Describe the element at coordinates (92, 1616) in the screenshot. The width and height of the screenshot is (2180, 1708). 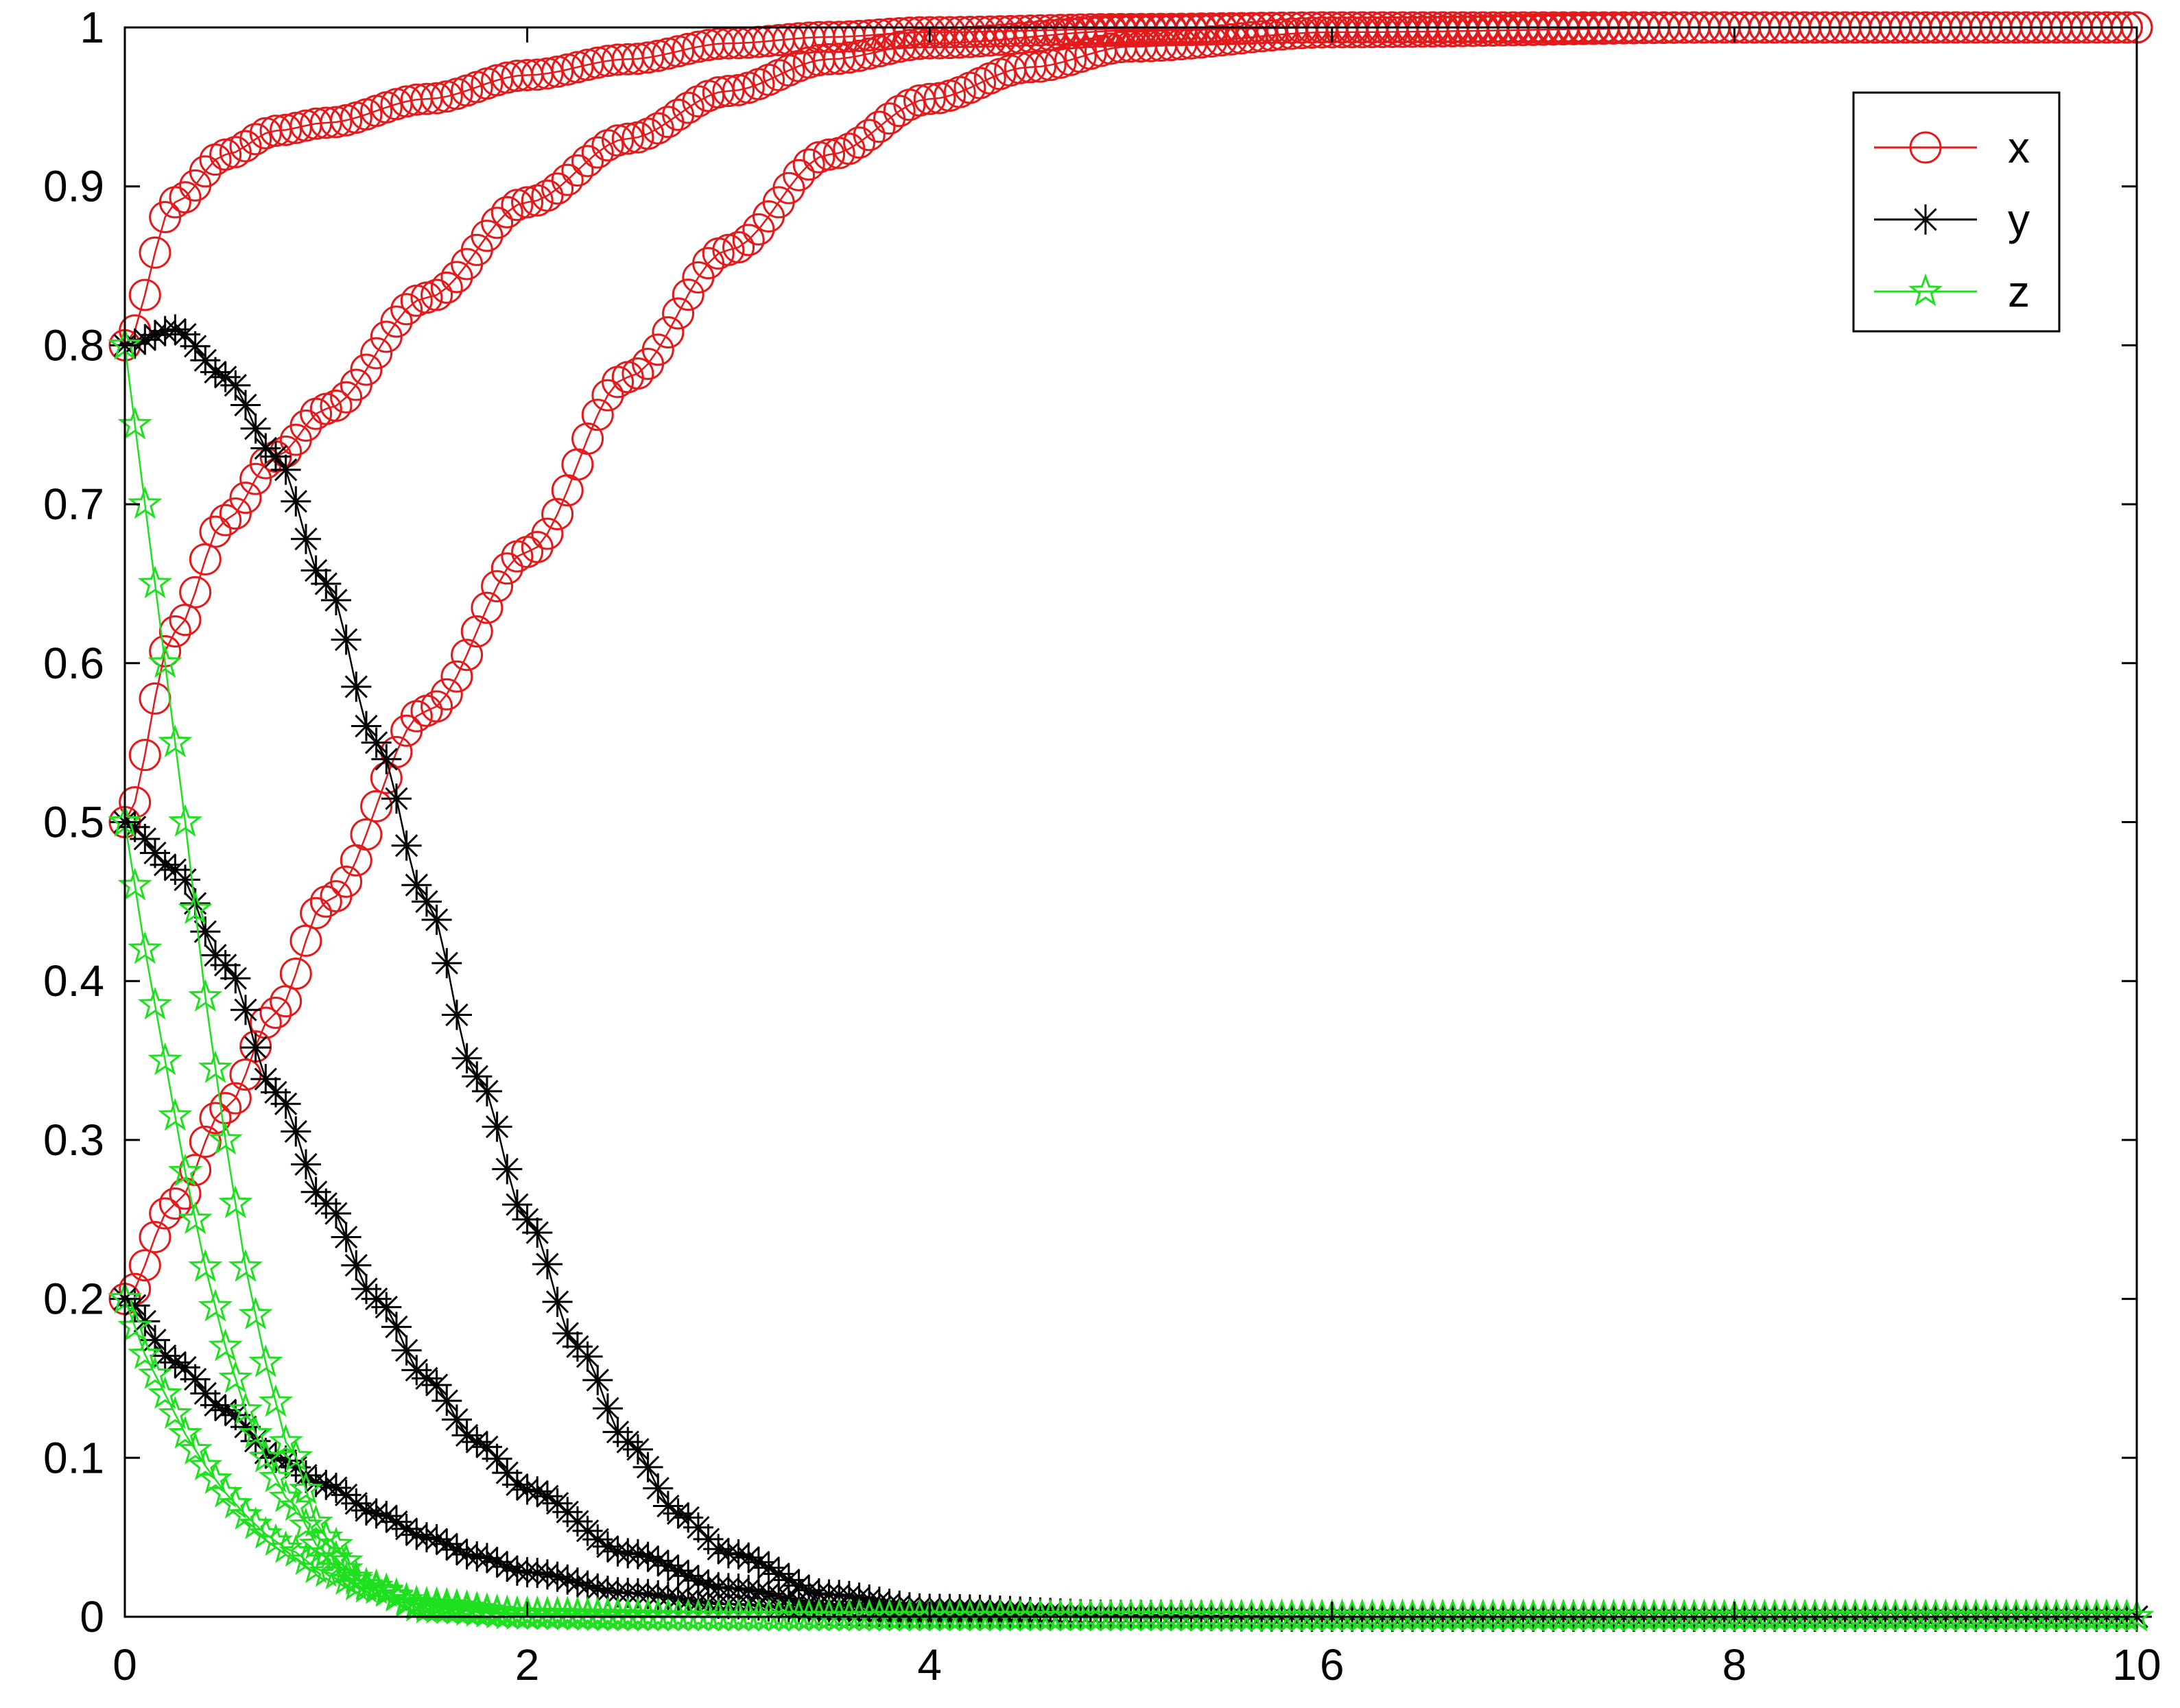
I see `y-tick-label: 0` at that location.